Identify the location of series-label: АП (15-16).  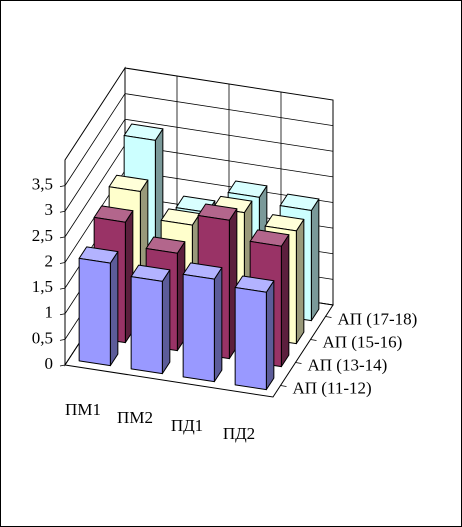
(363, 341).